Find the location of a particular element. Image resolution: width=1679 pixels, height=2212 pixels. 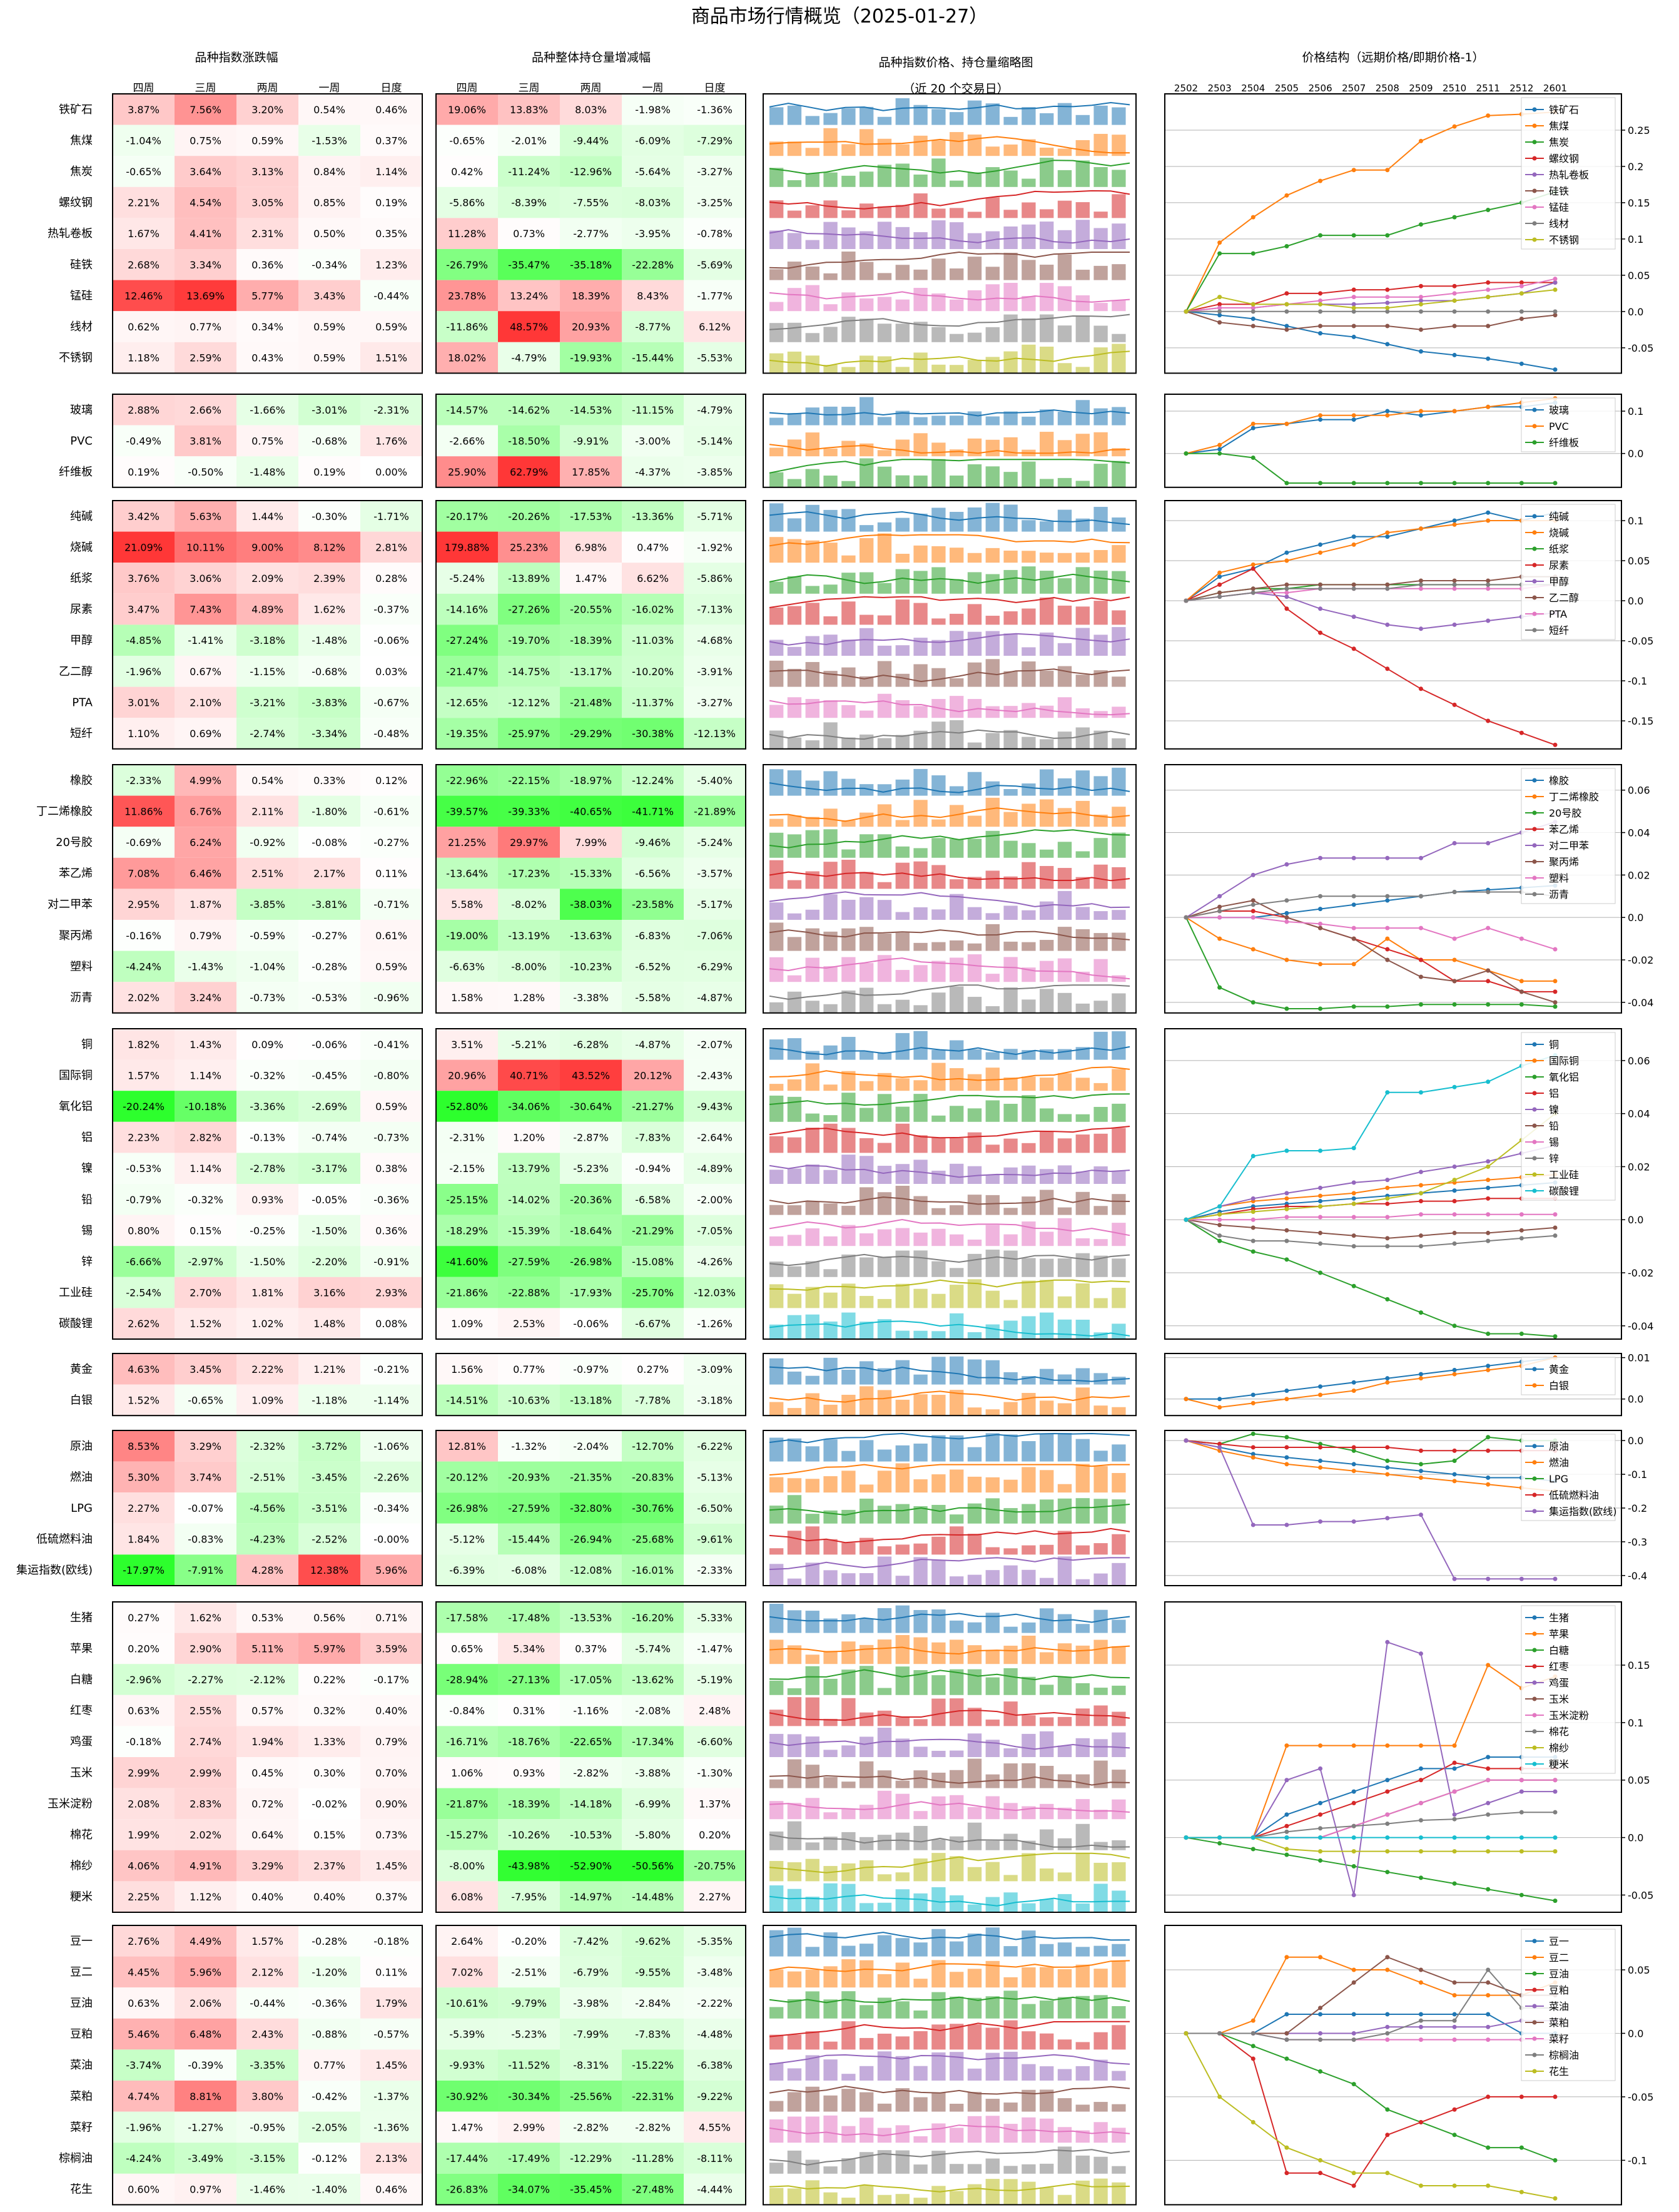

legend-label: 烧碱 is located at coordinates (1559, 533).